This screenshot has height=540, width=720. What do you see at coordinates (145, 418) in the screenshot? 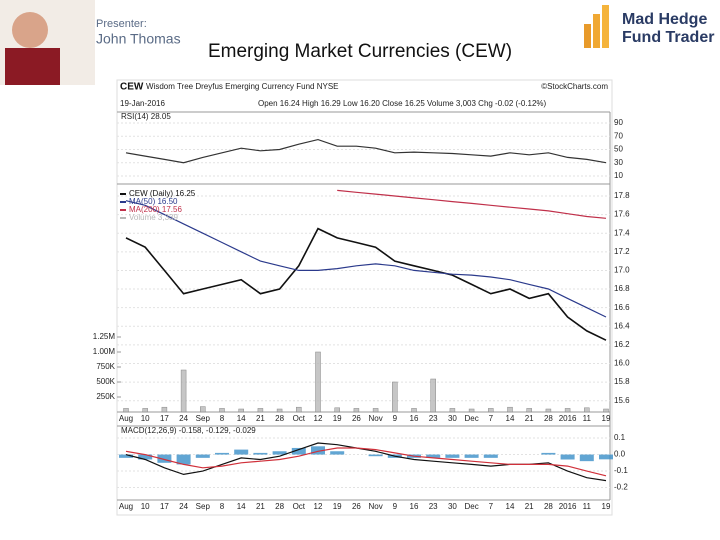
I see `x-tick-label: 10` at bounding box center [145, 418].